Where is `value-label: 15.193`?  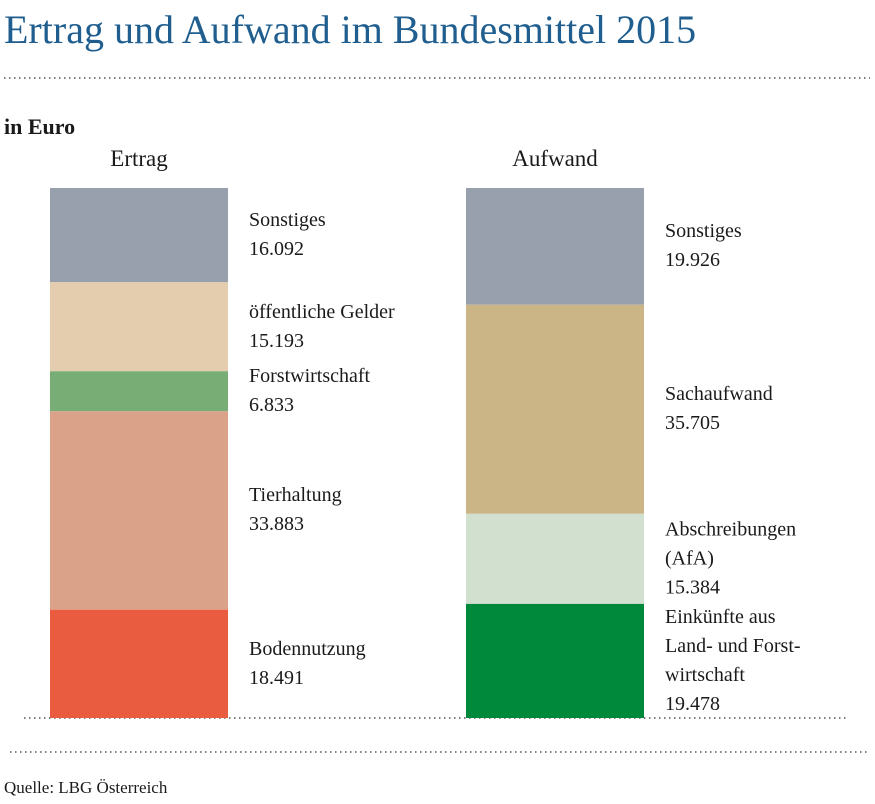 value-label: 15.193 is located at coordinates (276, 340).